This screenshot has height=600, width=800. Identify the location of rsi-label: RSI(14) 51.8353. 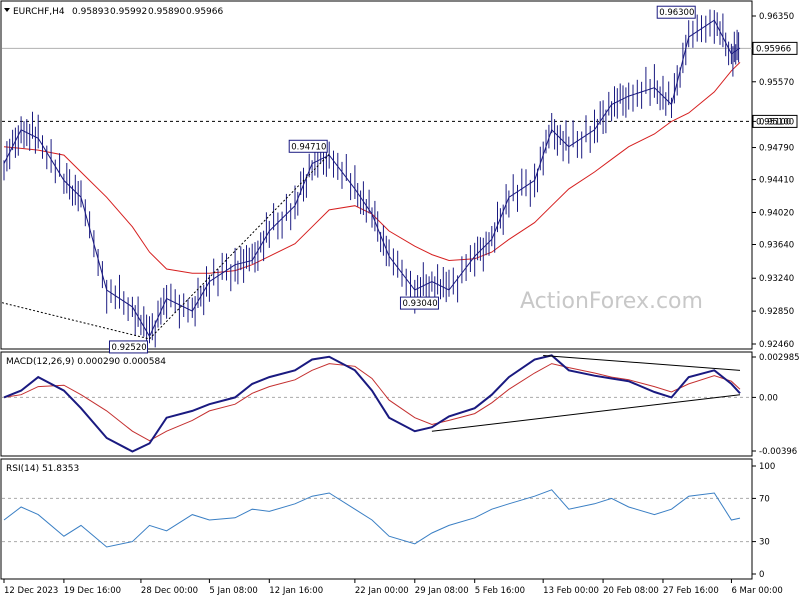
(42, 469).